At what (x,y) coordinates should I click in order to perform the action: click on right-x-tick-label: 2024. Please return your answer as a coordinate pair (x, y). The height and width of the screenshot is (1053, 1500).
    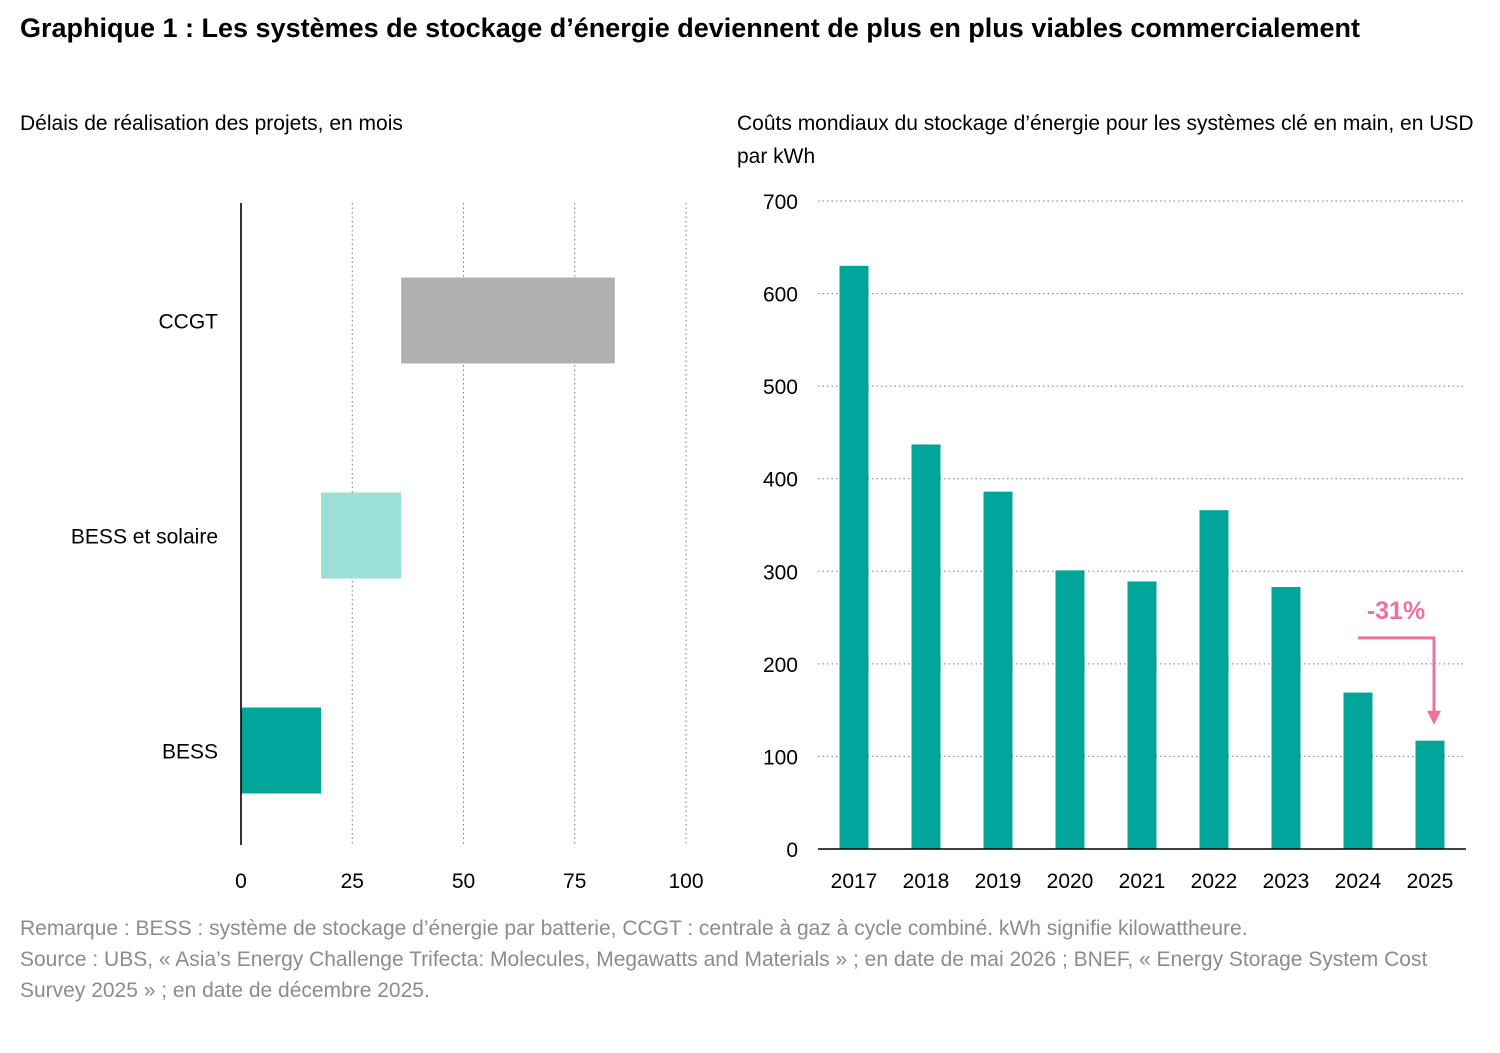
    Looking at the image, I should click on (1358, 881).